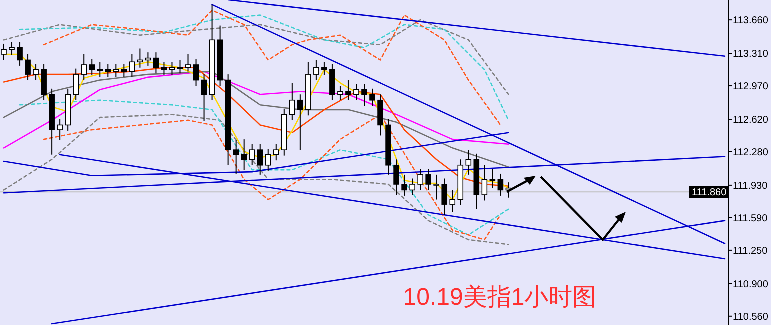 This screenshot has height=325, width=771. What do you see at coordinates (750, 251) in the screenshot?
I see `y-tick-label: 111.250` at bounding box center [750, 251].